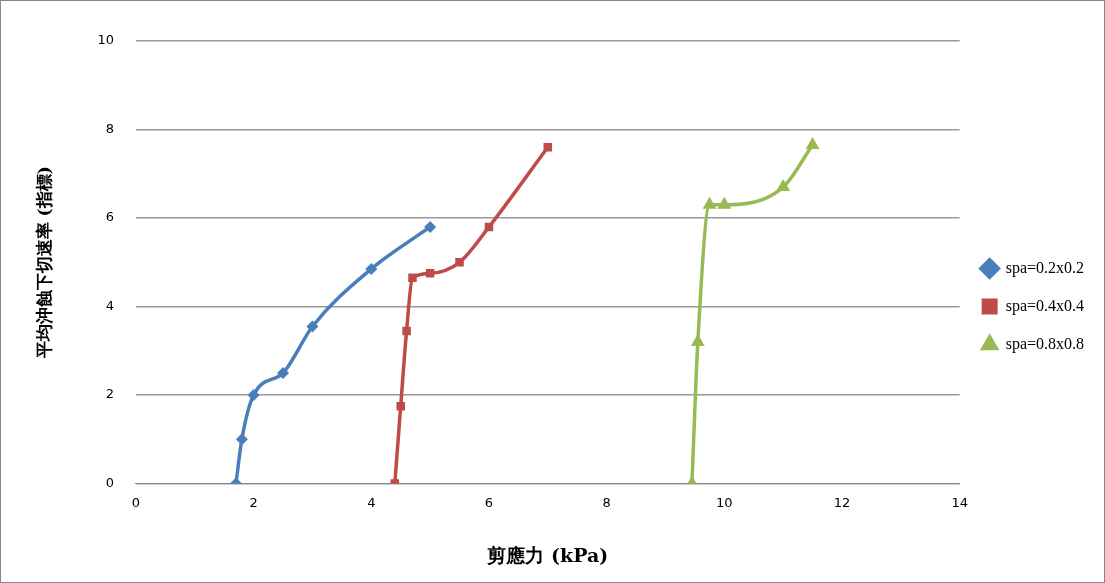 The height and width of the screenshot is (583, 1105). I want to click on y-tick-label: 4, so click(109, 305).